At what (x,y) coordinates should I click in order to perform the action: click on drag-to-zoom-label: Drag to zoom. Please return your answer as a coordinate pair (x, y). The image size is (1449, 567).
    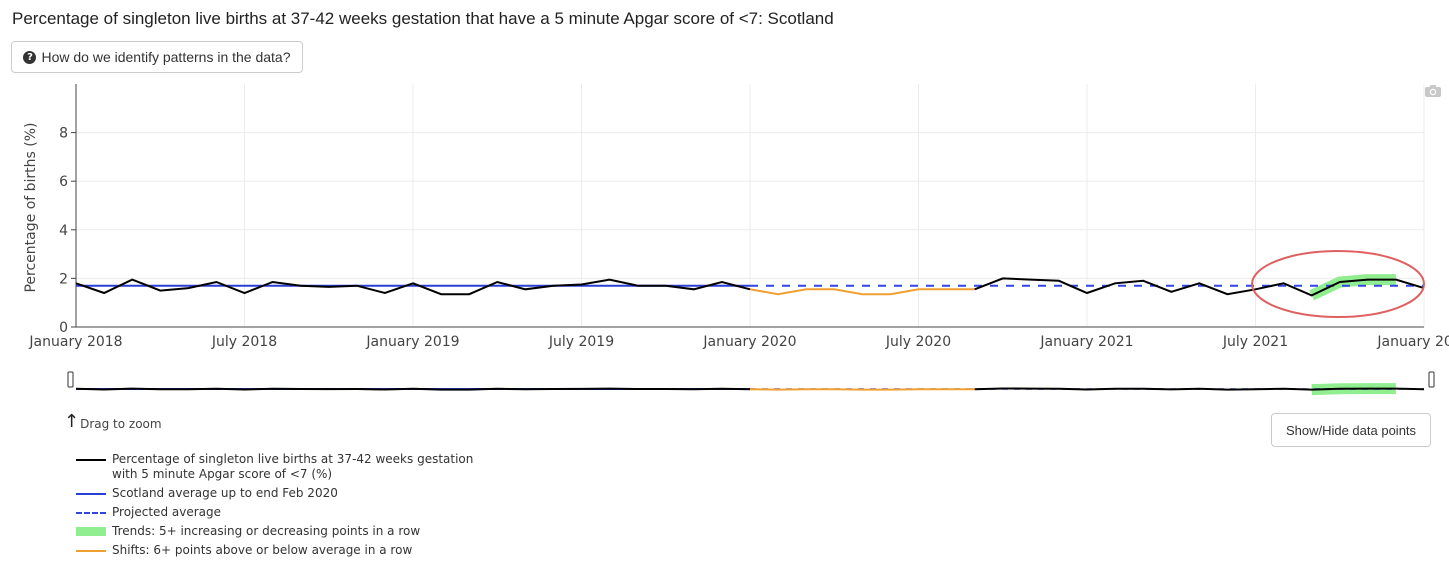
    Looking at the image, I should click on (121, 424).